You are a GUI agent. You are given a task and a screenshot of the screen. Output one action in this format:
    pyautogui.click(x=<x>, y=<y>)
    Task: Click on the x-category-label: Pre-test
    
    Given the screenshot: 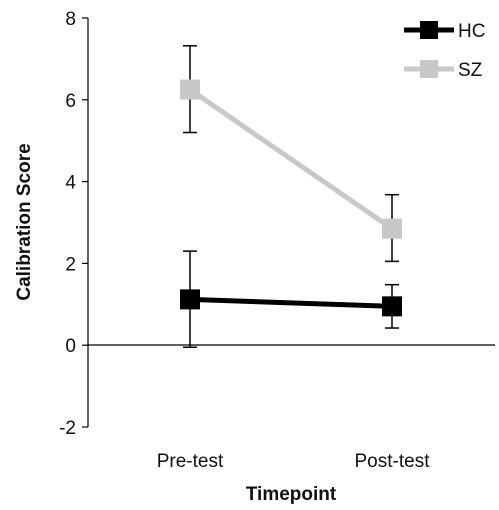 What is the action you would take?
    pyautogui.click(x=190, y=461)
    